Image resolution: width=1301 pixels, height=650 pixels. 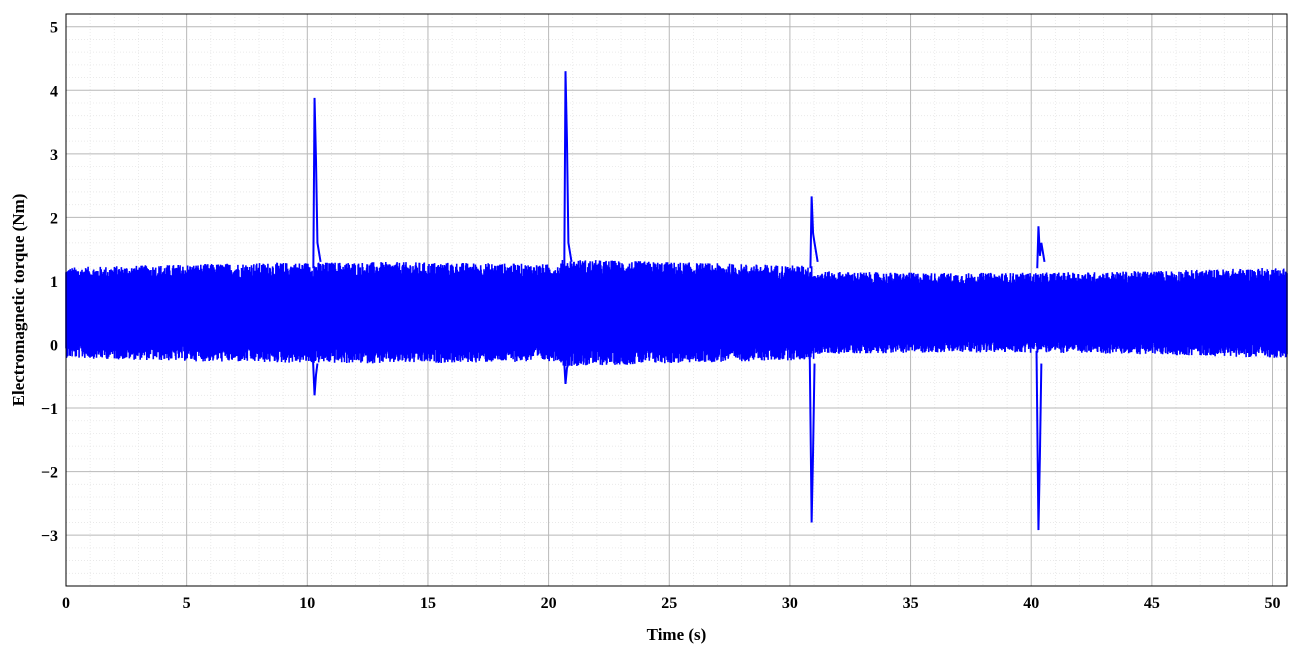 What do you see at coordinates (307, 603) in the screenshot?
I see `x-tick-label: 10` at bounding box center [307, 603].